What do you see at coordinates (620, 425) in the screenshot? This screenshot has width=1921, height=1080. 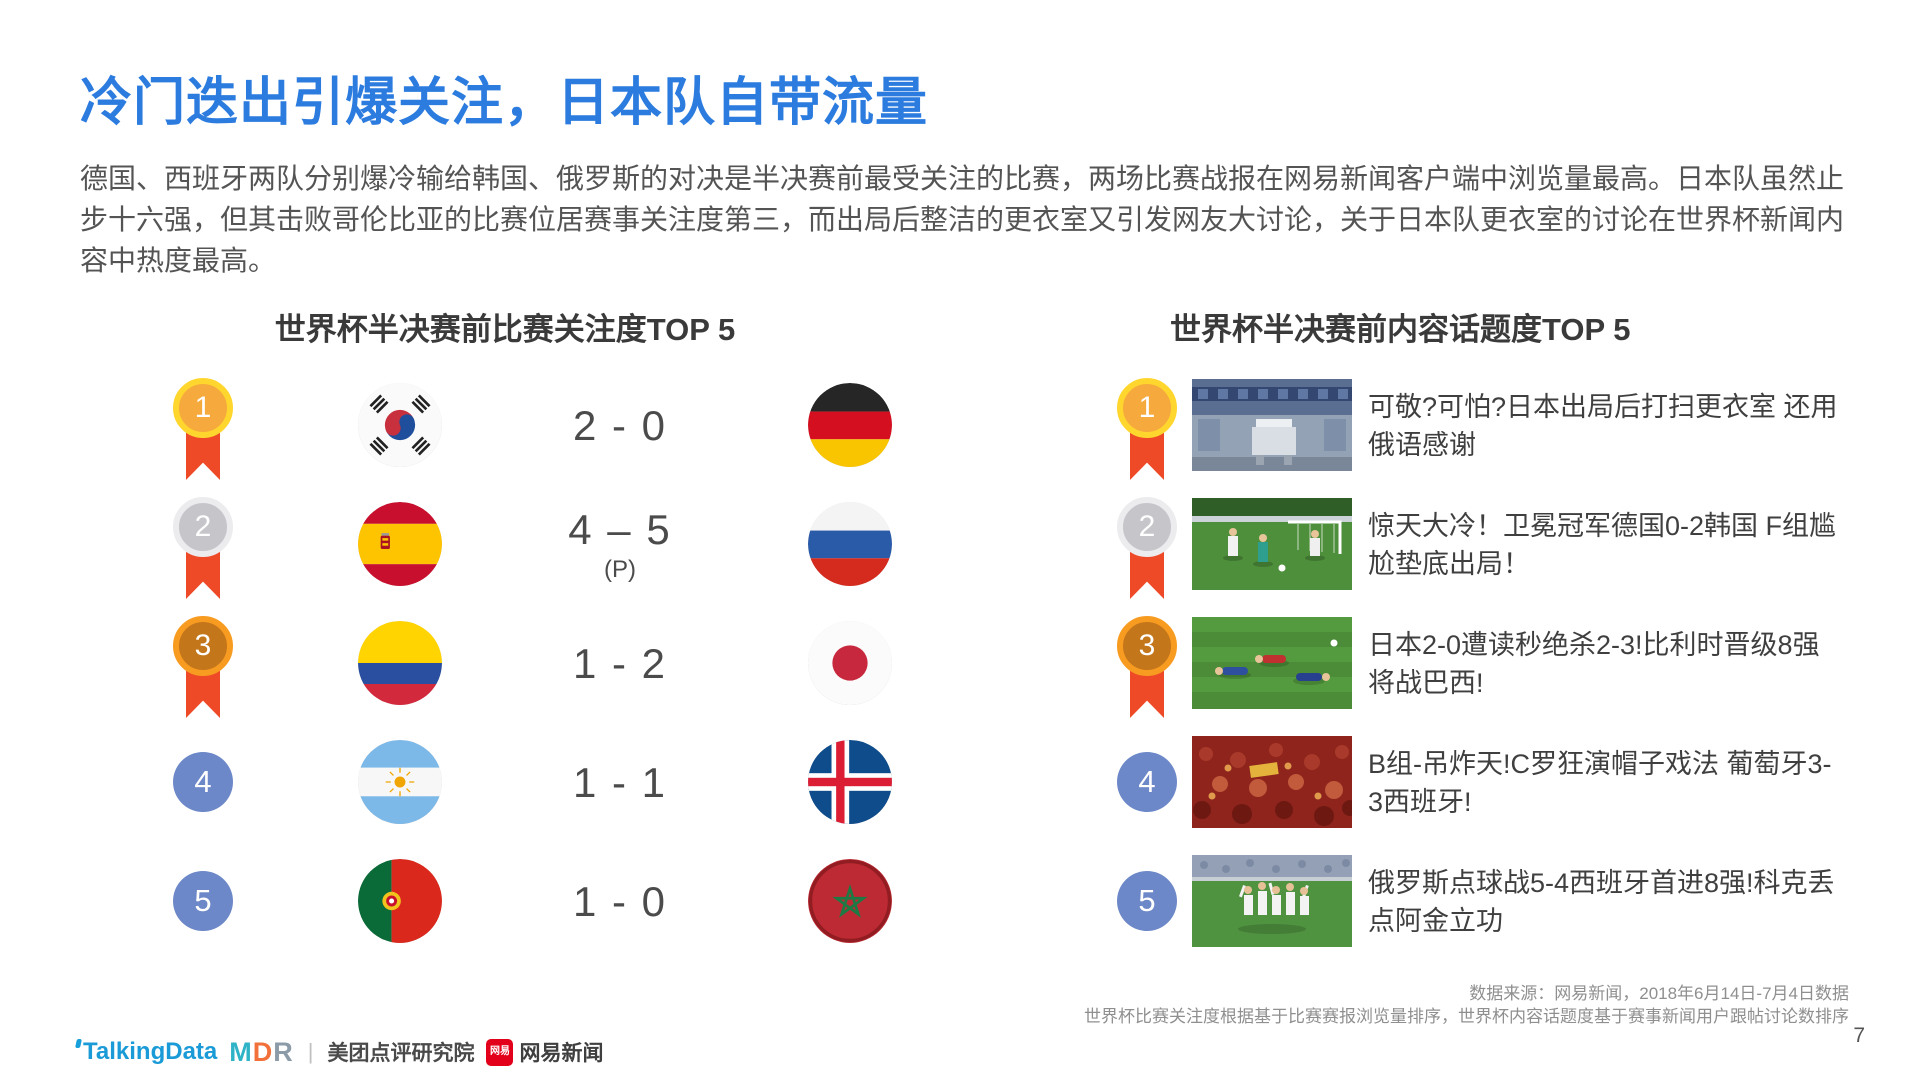 I see `match-score: 2 - 0` at bounding box center [620, 425].